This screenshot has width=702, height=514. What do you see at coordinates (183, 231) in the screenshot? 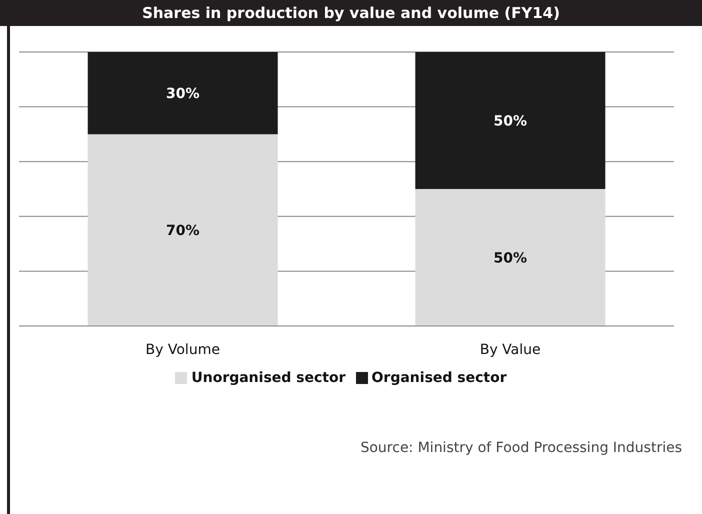
I see `data-label: 70%` at bounding box center [183, 231].